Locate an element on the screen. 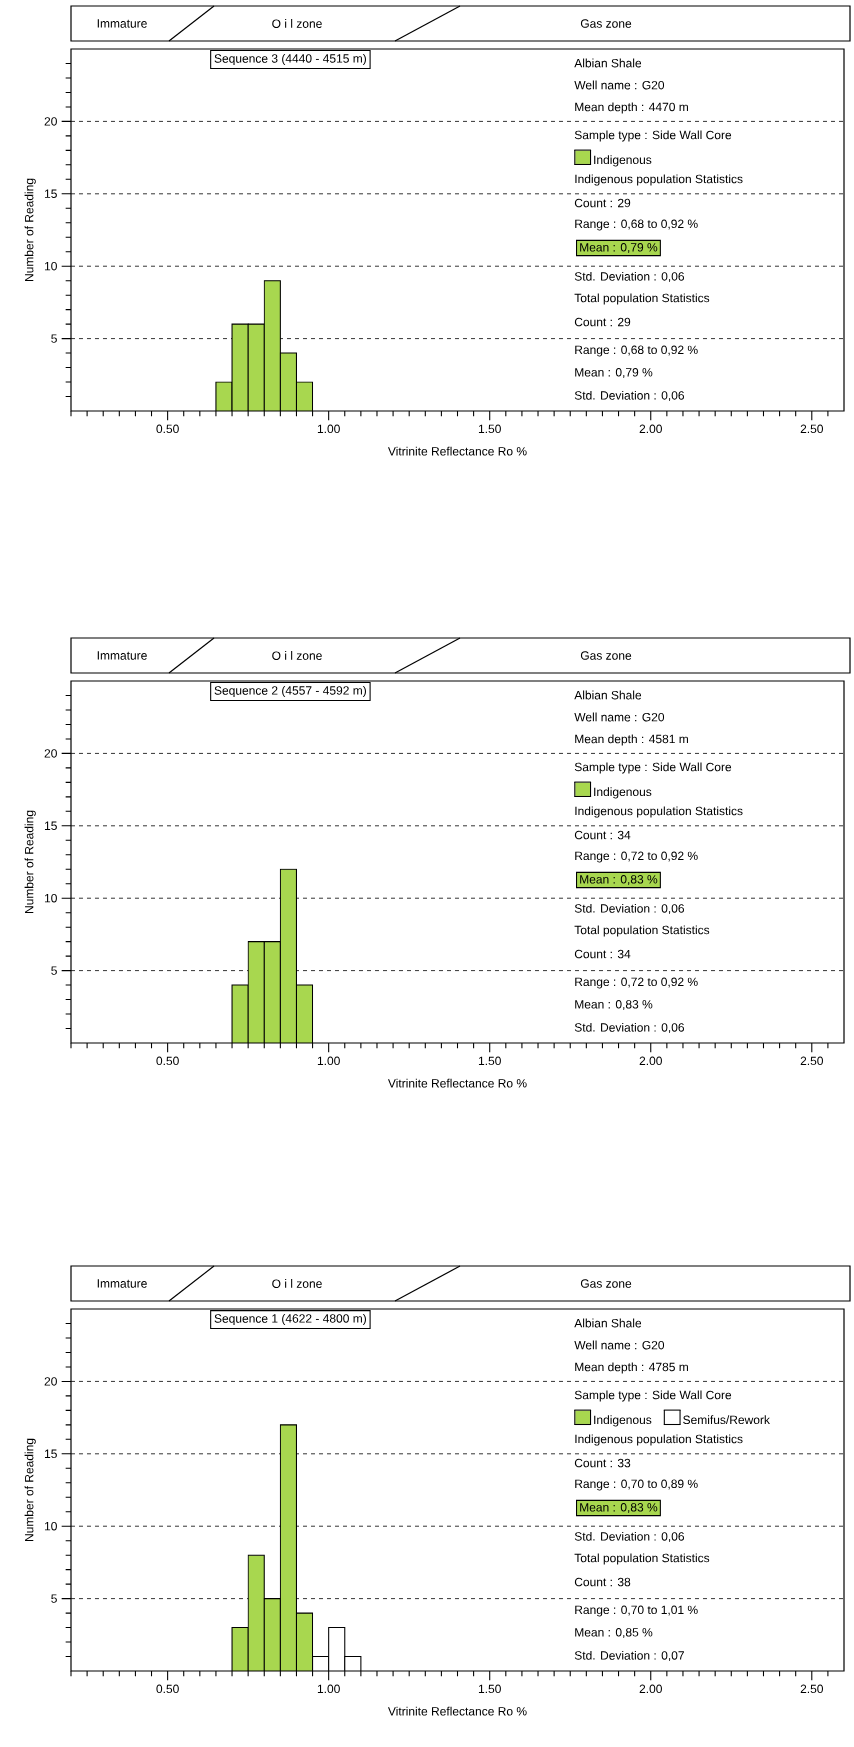 This screenshot has height=1747, width=854. annotation: Mean depth : 4785 m is located at coordinates (631, 1368).